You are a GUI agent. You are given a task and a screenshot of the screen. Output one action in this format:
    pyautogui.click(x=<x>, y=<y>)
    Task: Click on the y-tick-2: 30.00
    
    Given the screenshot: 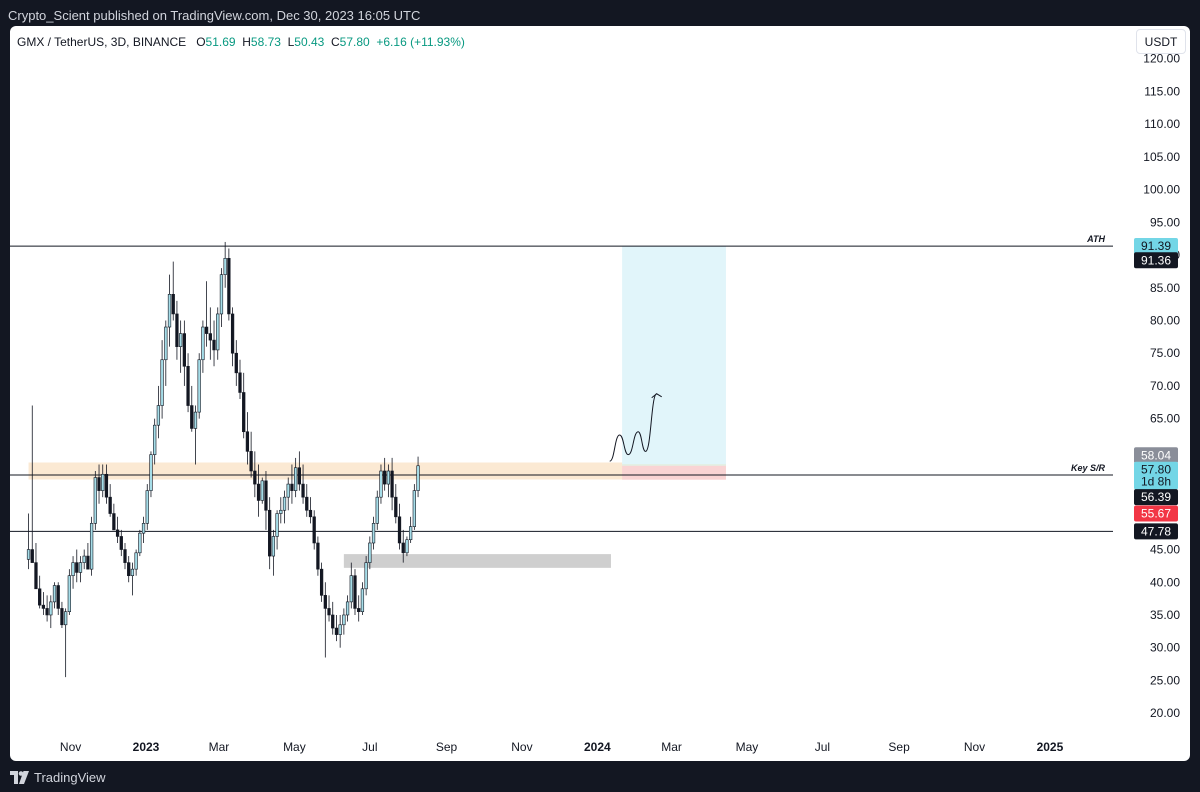 What is the action you would take?
    pyautogui.click(x=1165, y=648)
    